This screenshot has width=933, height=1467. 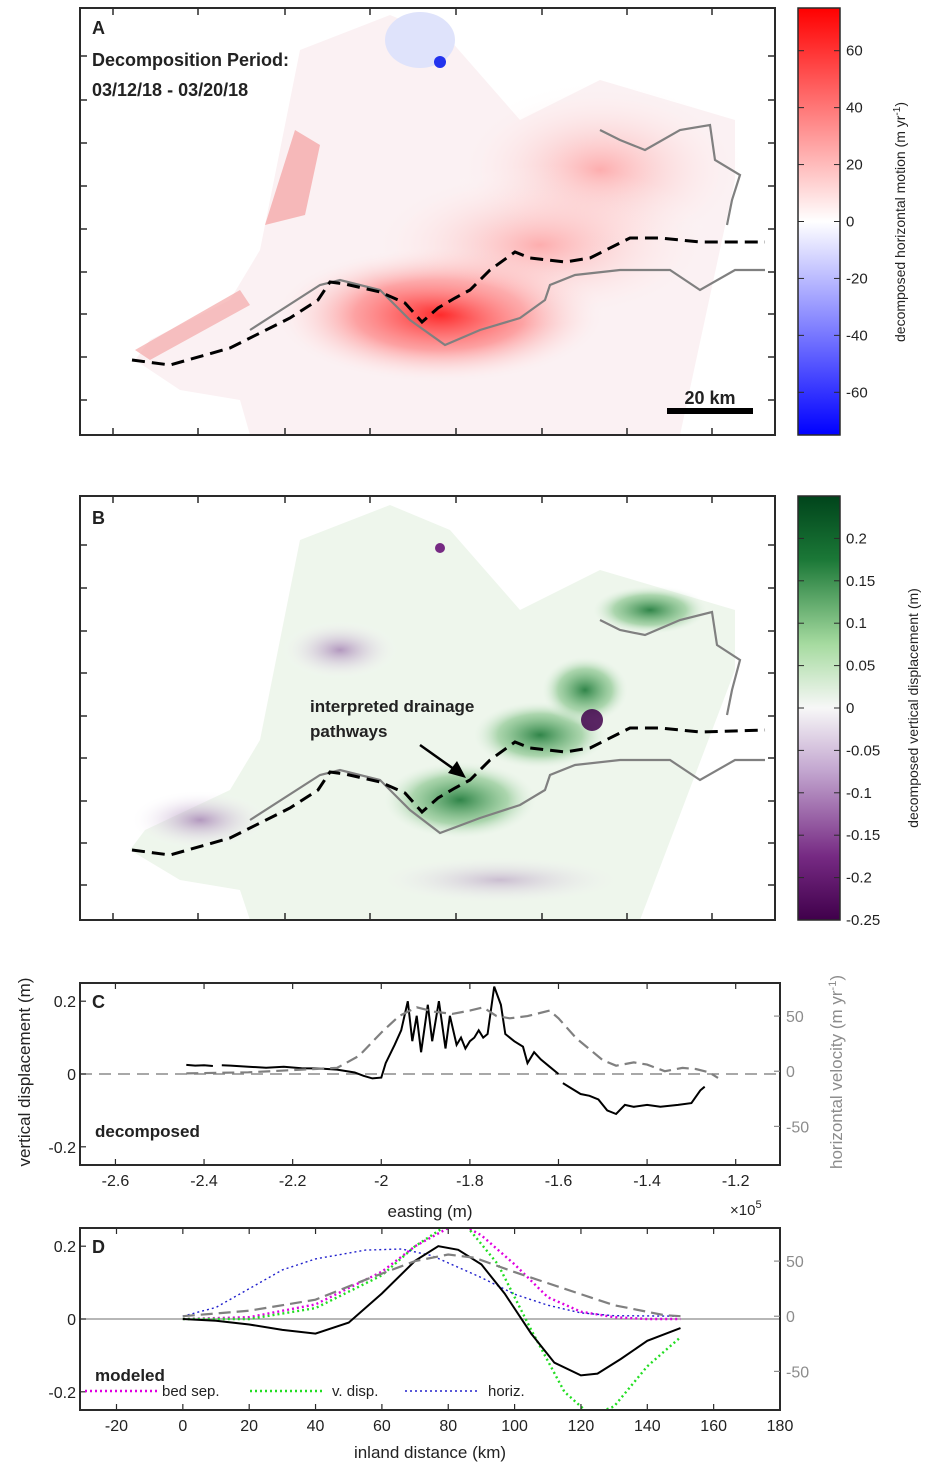 I want to click on grounding-line-gray-a, so click(x=507, y=235).